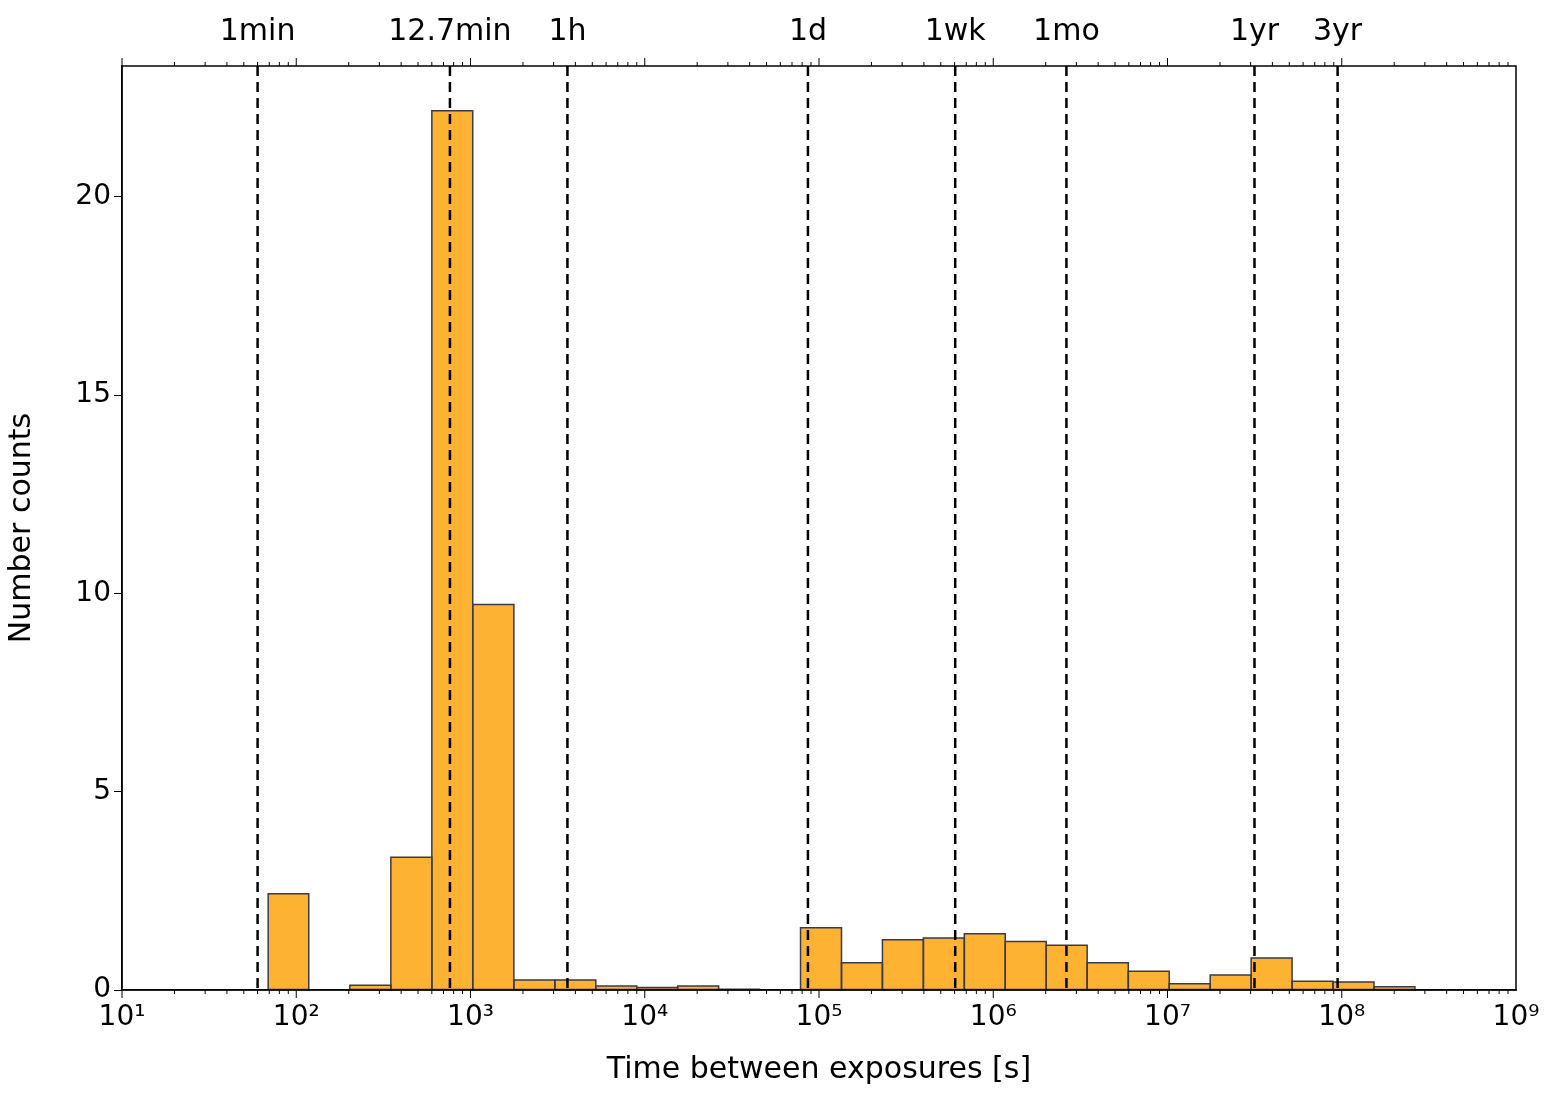 Image resolution: width=1566 pixels, height=1102 pixels. What do you see at coordinates (1338, 29) in the screenshot?
I see `ref-line-label: 3yr` at bounding box center [1338, 29].